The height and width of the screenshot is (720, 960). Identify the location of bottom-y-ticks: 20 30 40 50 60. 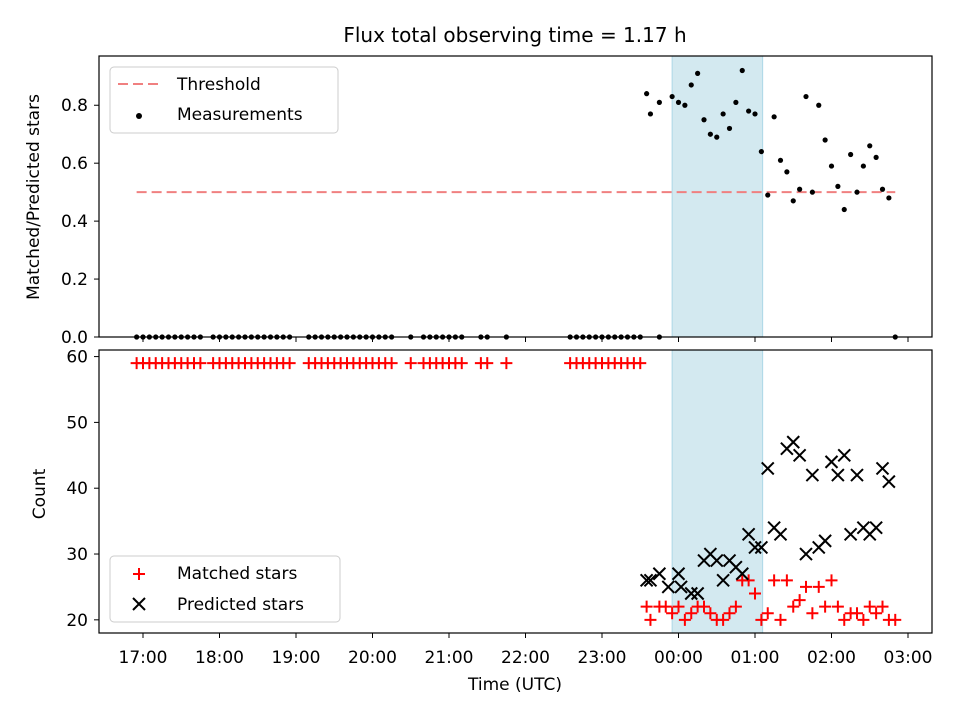
(82, 489).